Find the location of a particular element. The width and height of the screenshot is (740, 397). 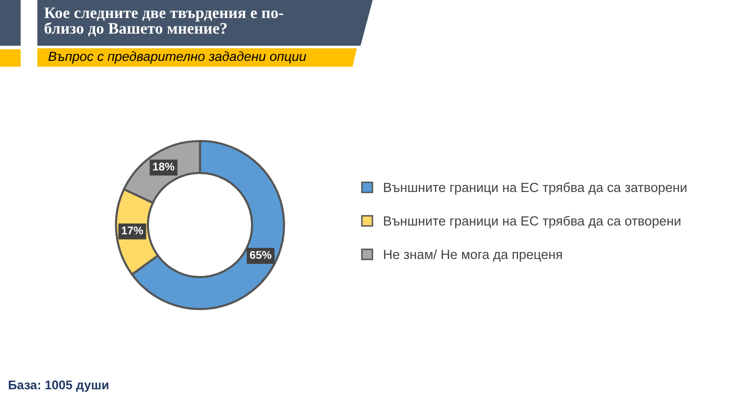

chart-title: Кое следните две твърдения е по- близо до Вашето мнение? is located at coordinates (164, 22).